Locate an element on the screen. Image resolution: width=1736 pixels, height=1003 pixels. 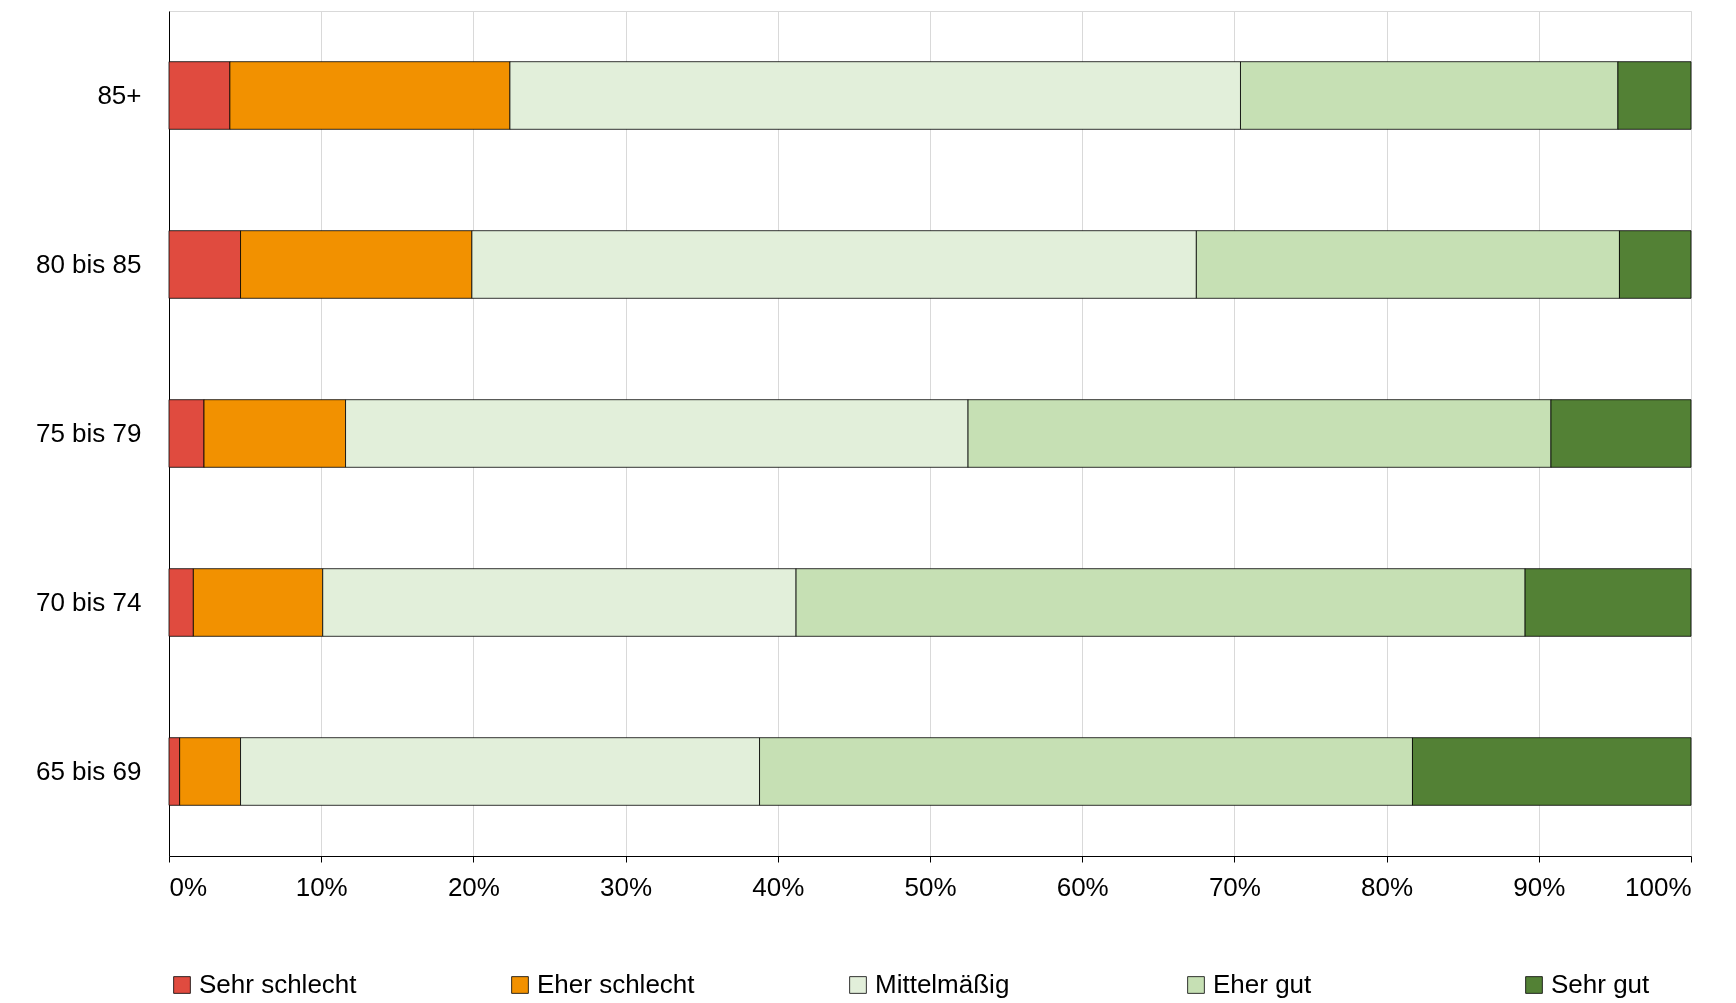
legend-label: Mittelmäßig is located at coordinates (942, 984).